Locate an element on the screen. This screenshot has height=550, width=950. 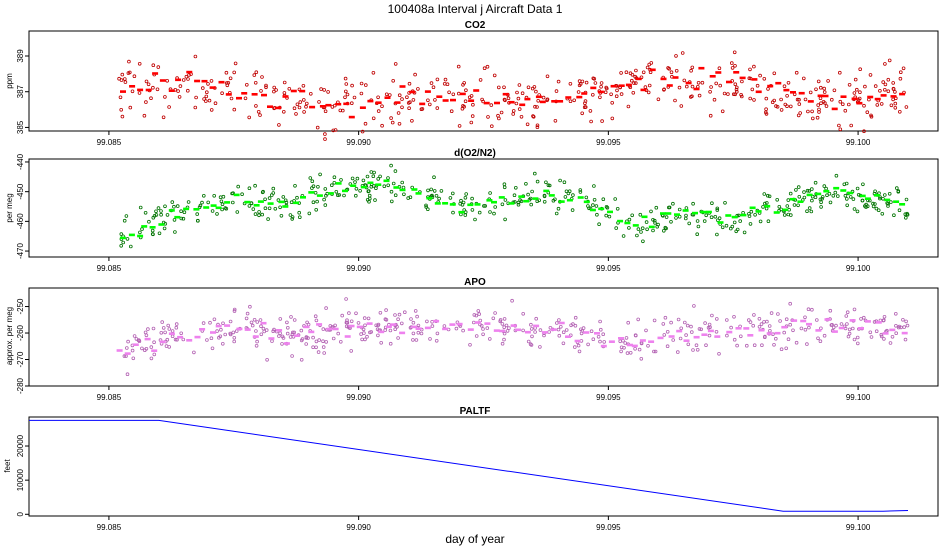
x-tick-label: 99.100 is located at coordinates (858, 142).